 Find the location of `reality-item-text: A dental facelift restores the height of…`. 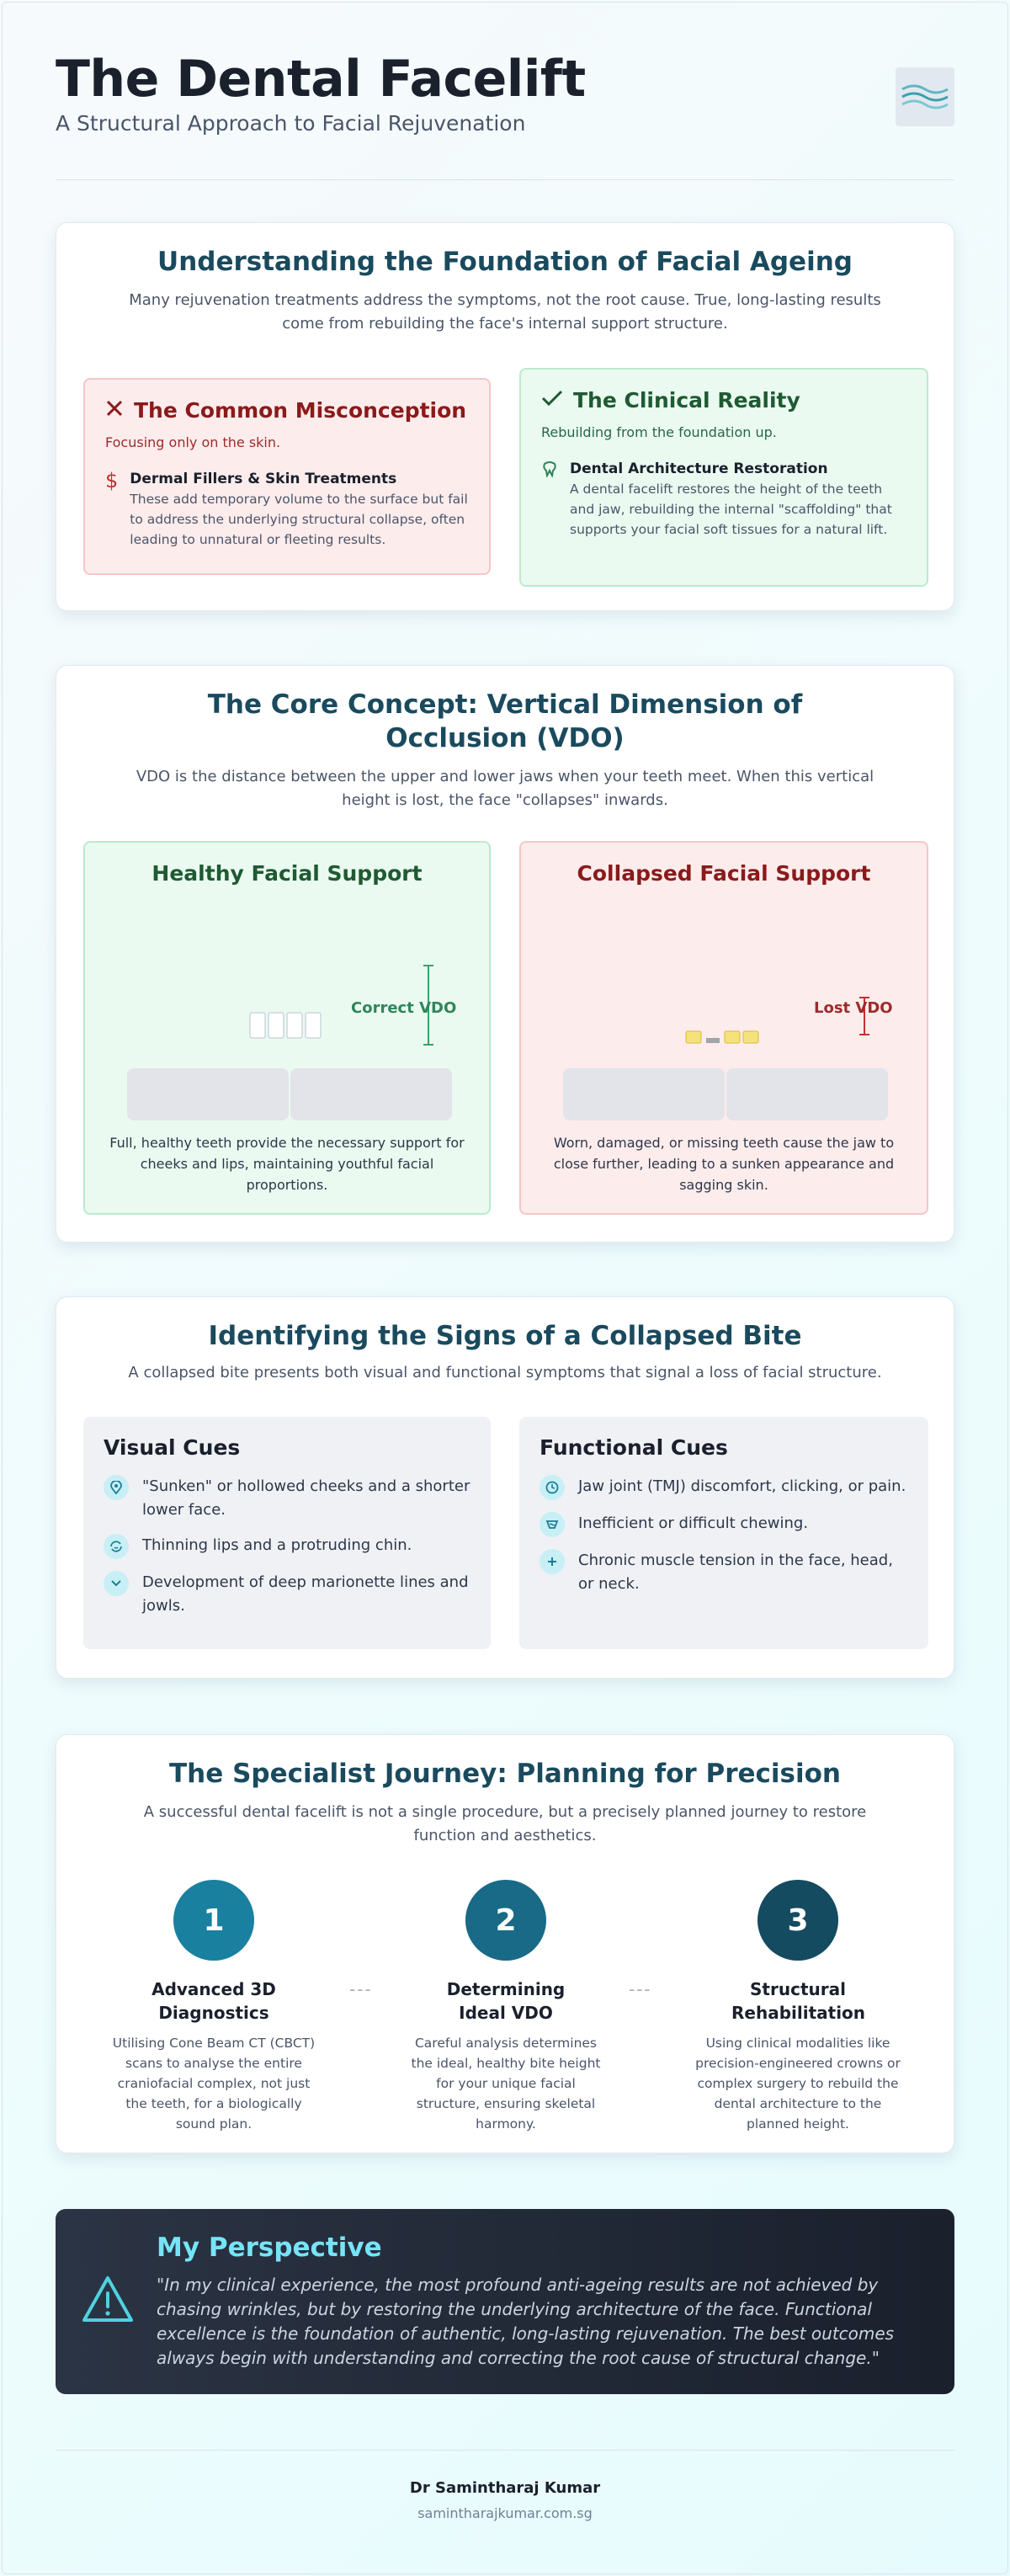

reality-item-text: A dental facelift restores the height of… is located at coordinates (731, 510).